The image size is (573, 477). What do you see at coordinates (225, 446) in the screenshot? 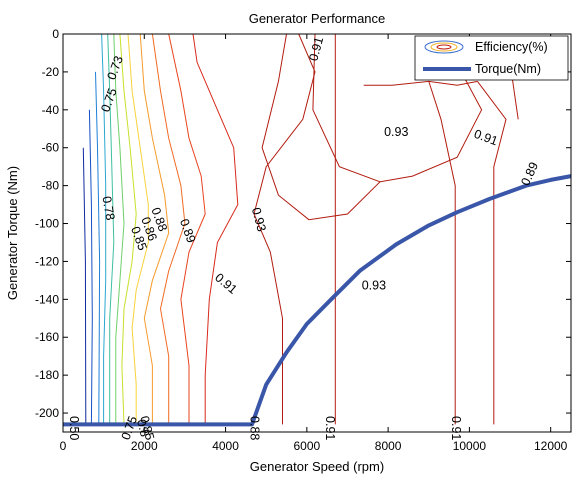
I see `x-tick-label: 4000` at bounding box center [225, 446].